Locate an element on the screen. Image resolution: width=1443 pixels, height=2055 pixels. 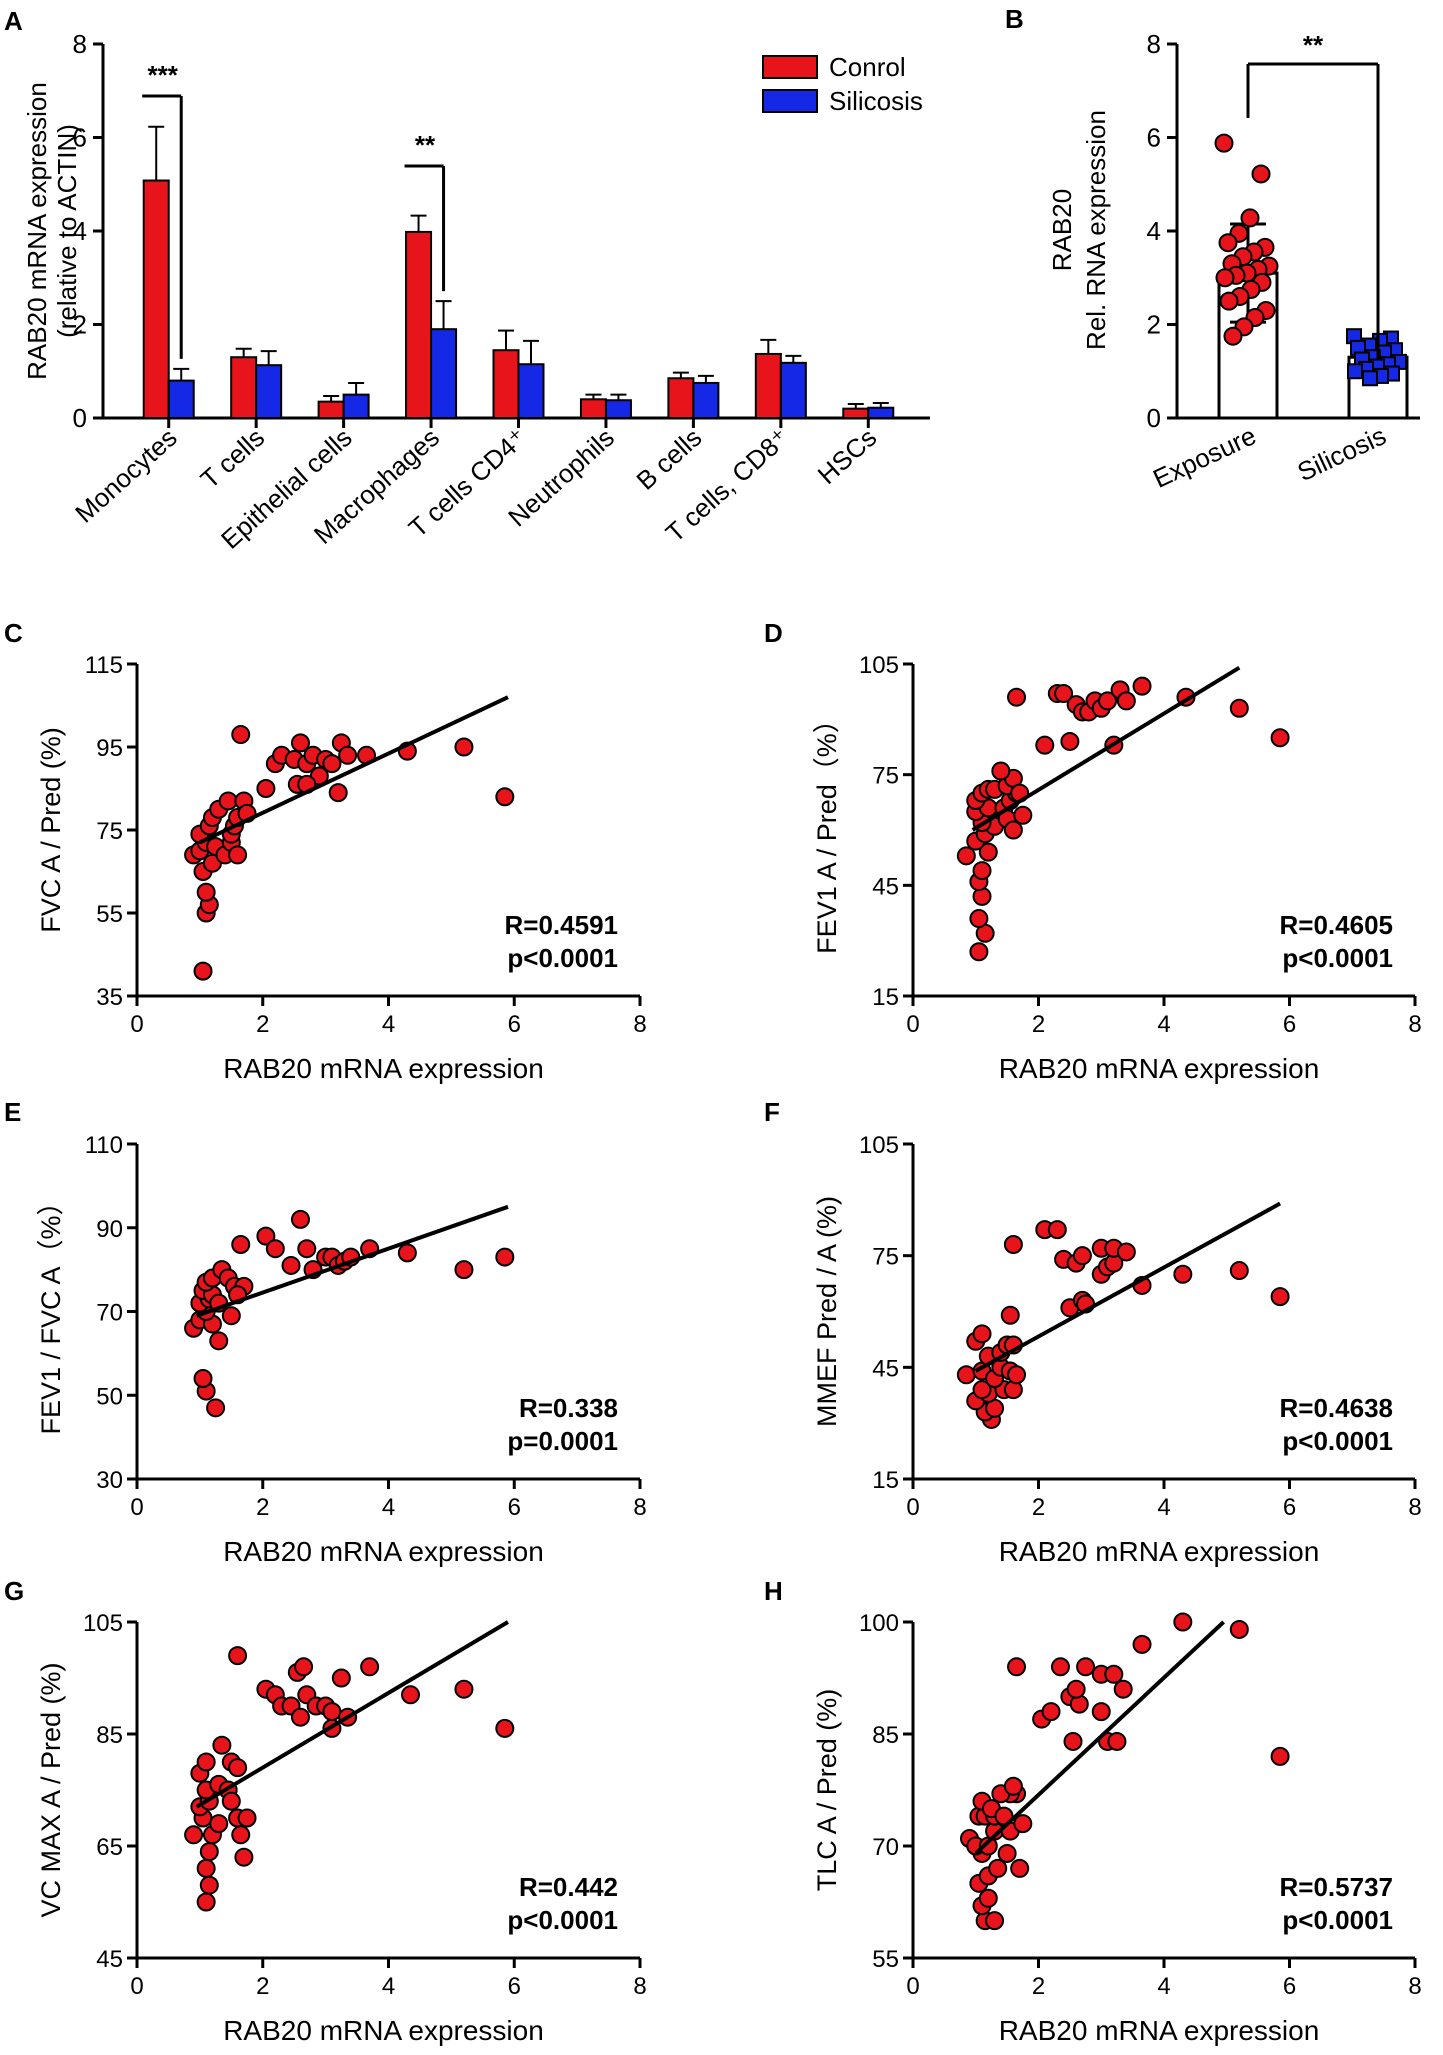
panel-g-y-tick-label: 65 is located at coordinates (109, 1847).